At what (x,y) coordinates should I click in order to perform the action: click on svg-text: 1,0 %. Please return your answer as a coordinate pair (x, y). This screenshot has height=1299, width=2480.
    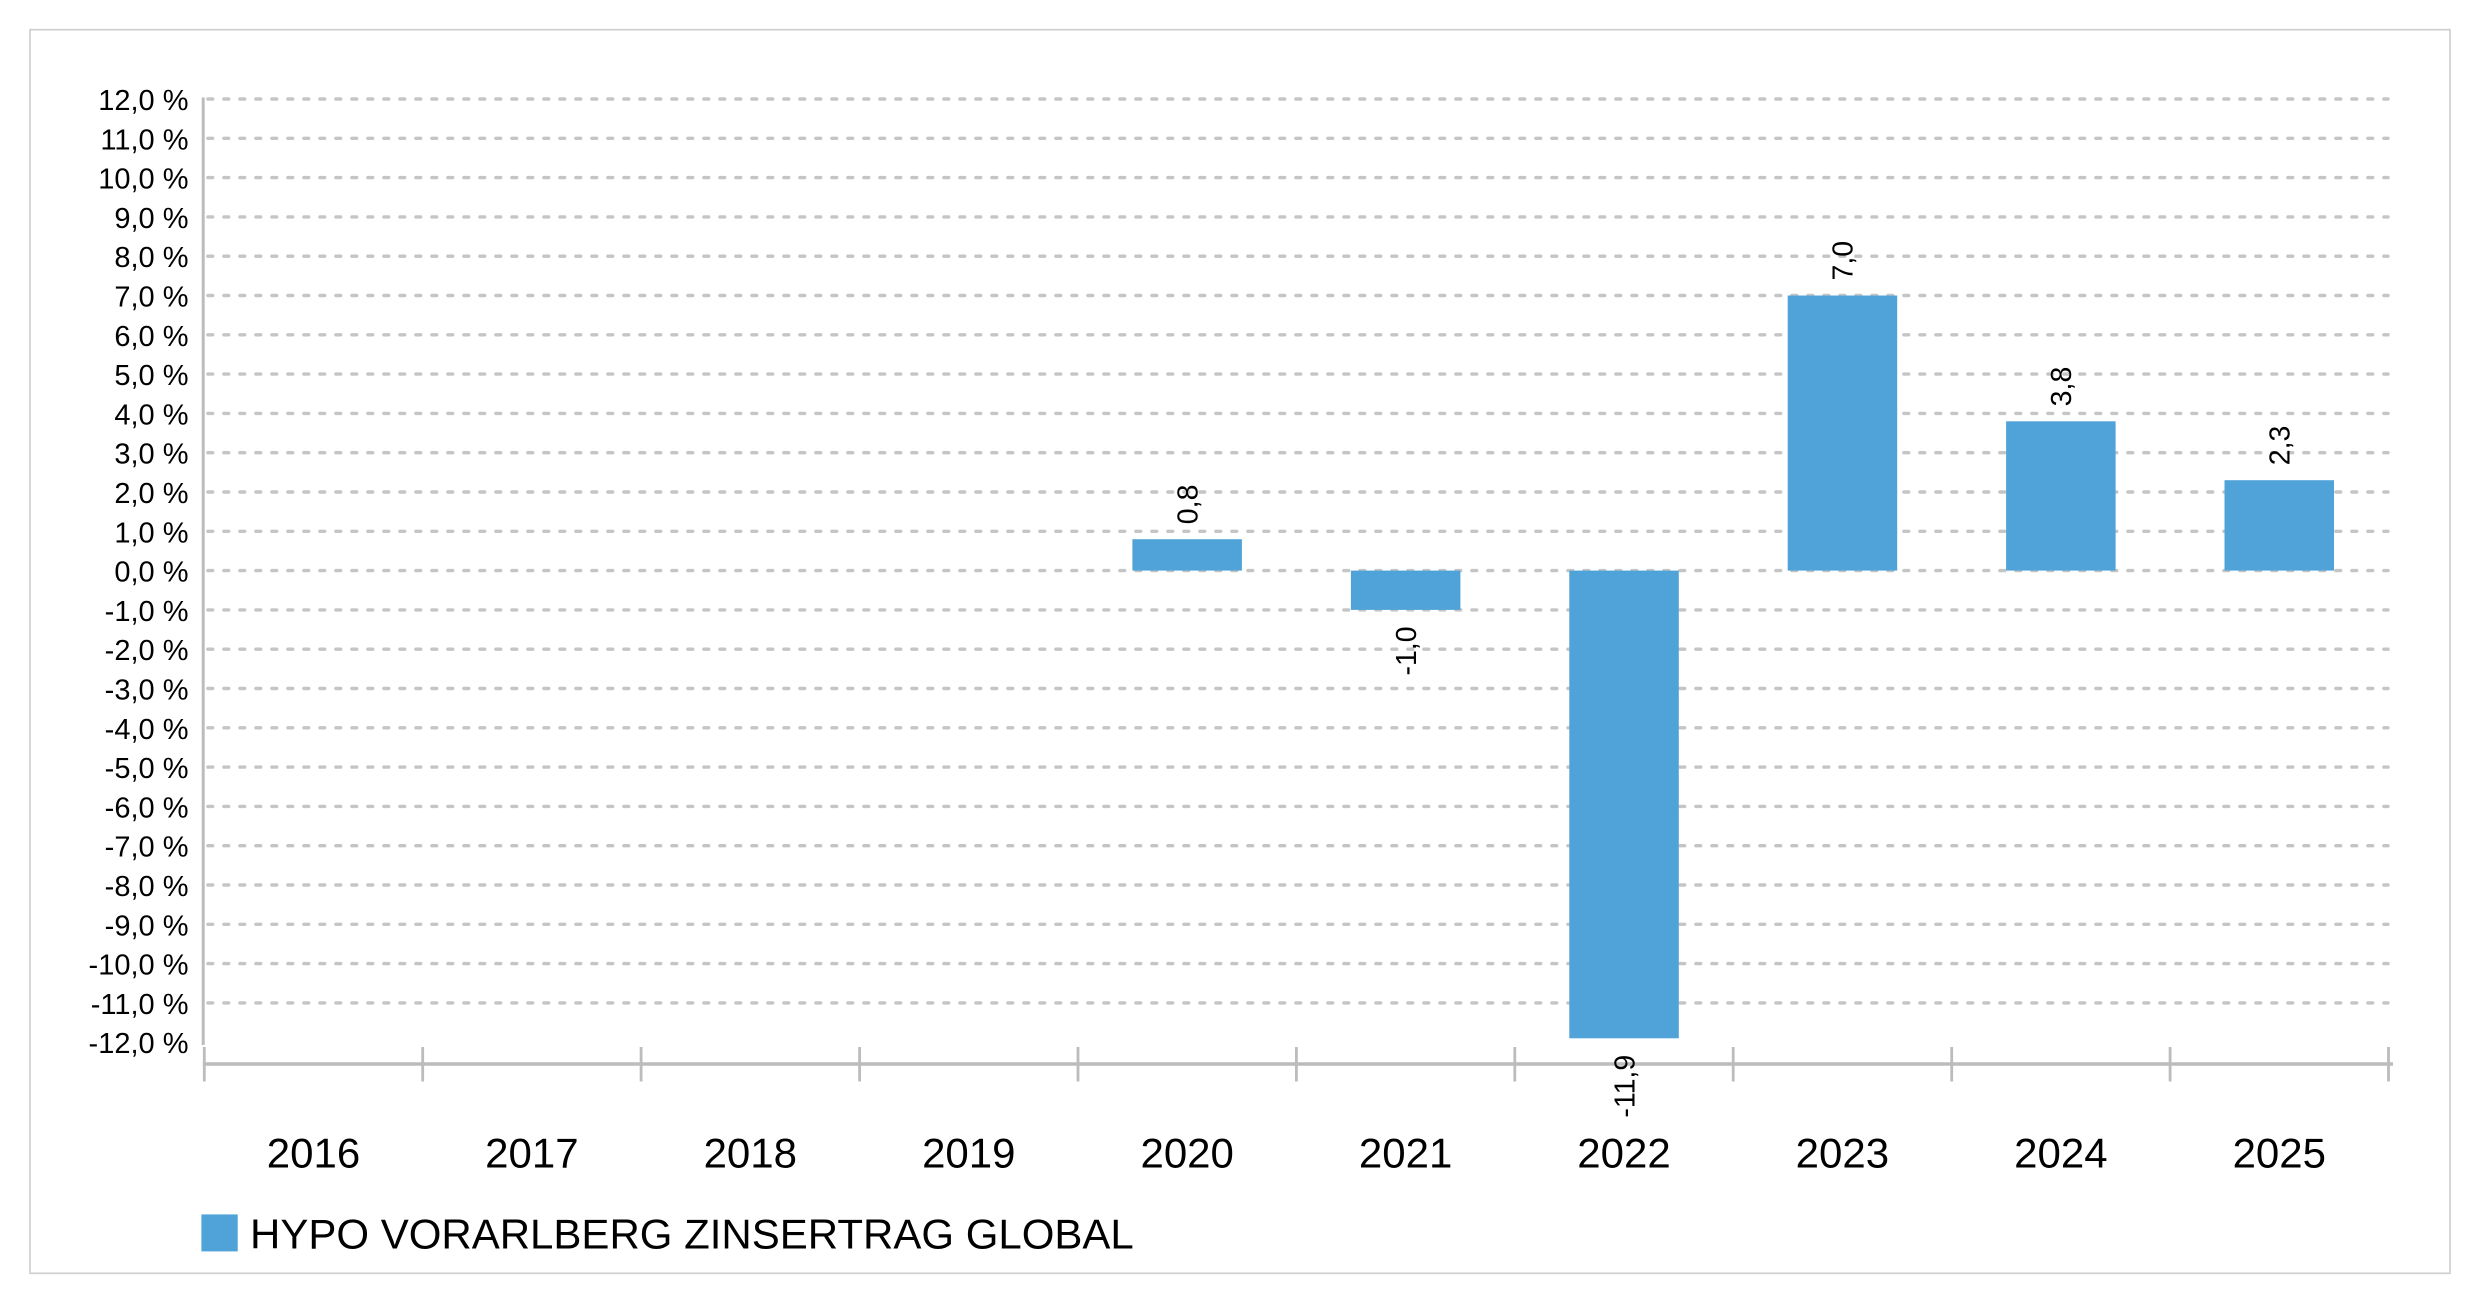
    Looking at the image, I should click on (151, 533).